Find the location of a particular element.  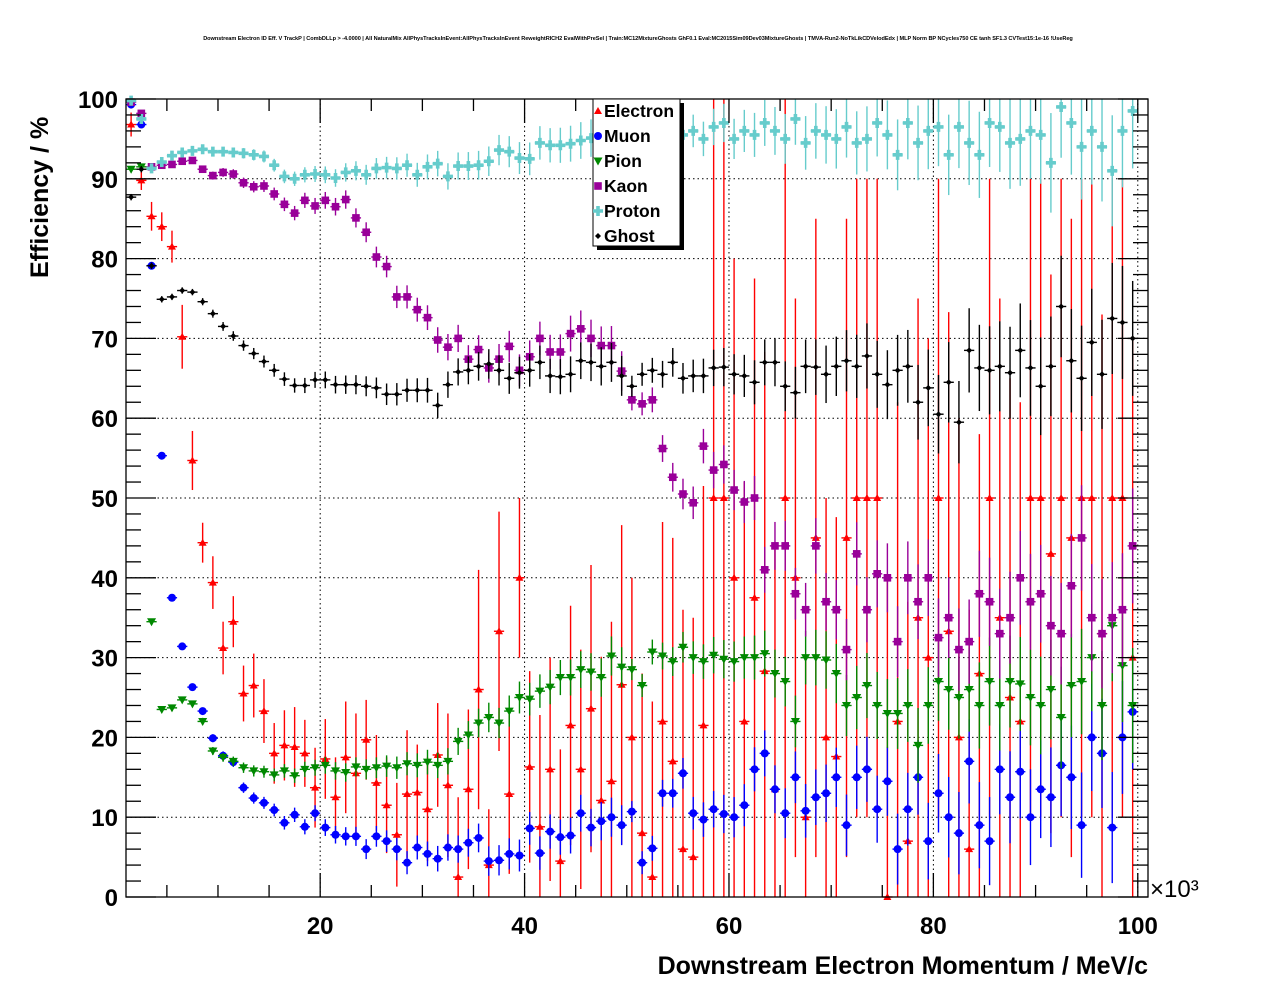

x-tick-label: 80 is located at coordinates (933, 926).